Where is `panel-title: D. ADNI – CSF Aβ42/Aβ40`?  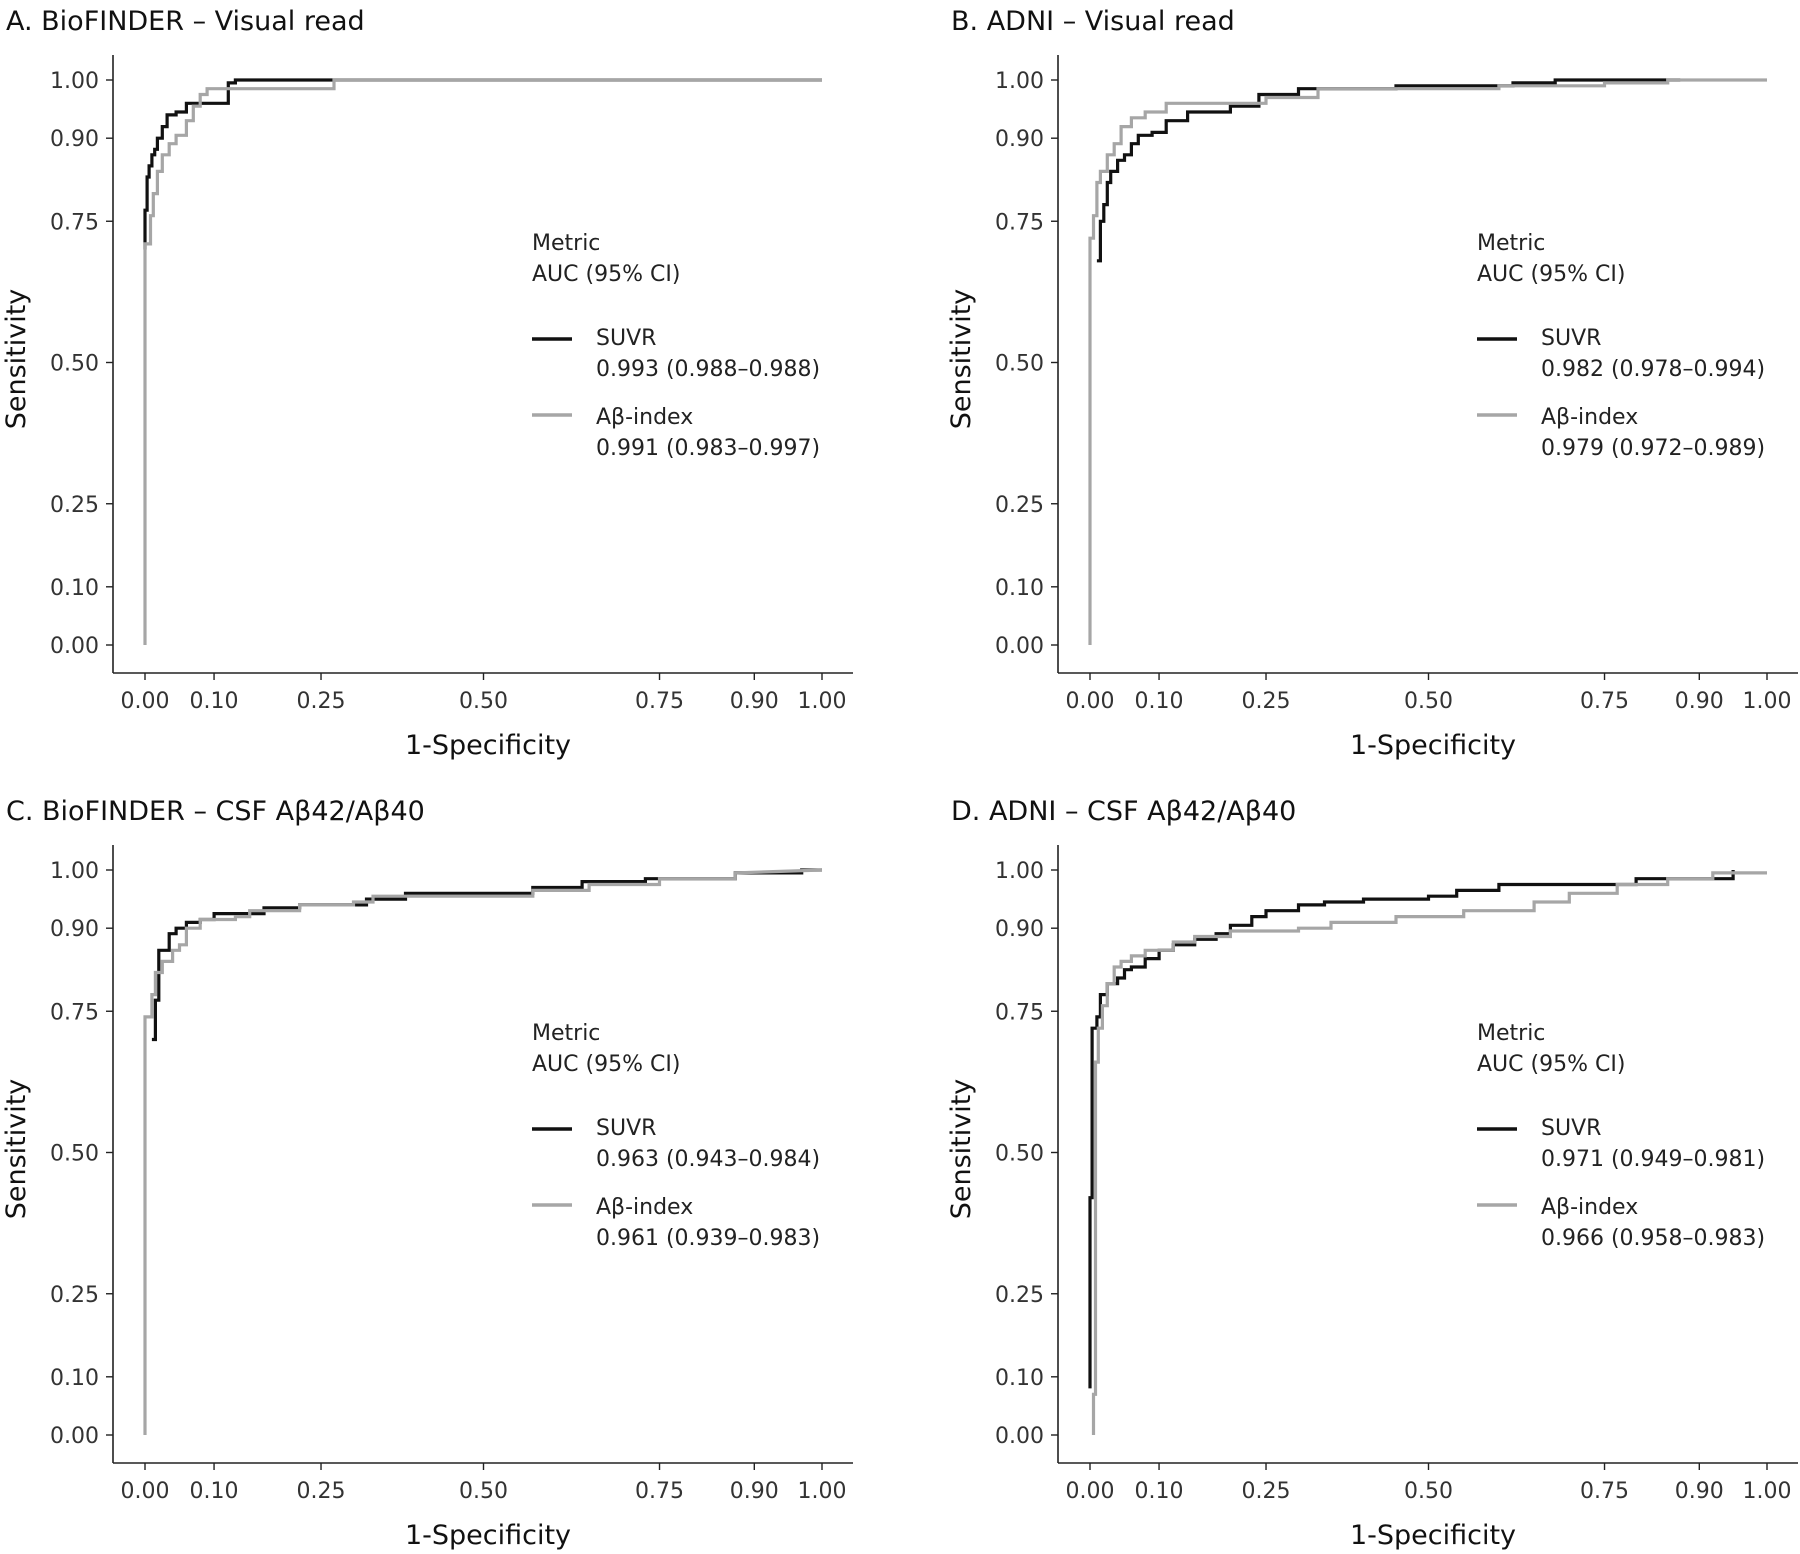
panel-title: D. ADNI – CSF Aβ42/Aβ40 is located at coordinates (1123, 811).